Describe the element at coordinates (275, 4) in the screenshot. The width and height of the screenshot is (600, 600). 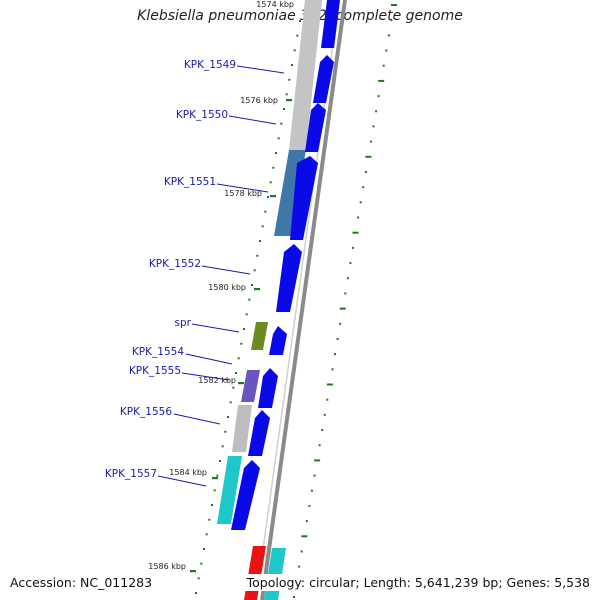
I see `kbp-label-1574: 1574 kbp` at that location.